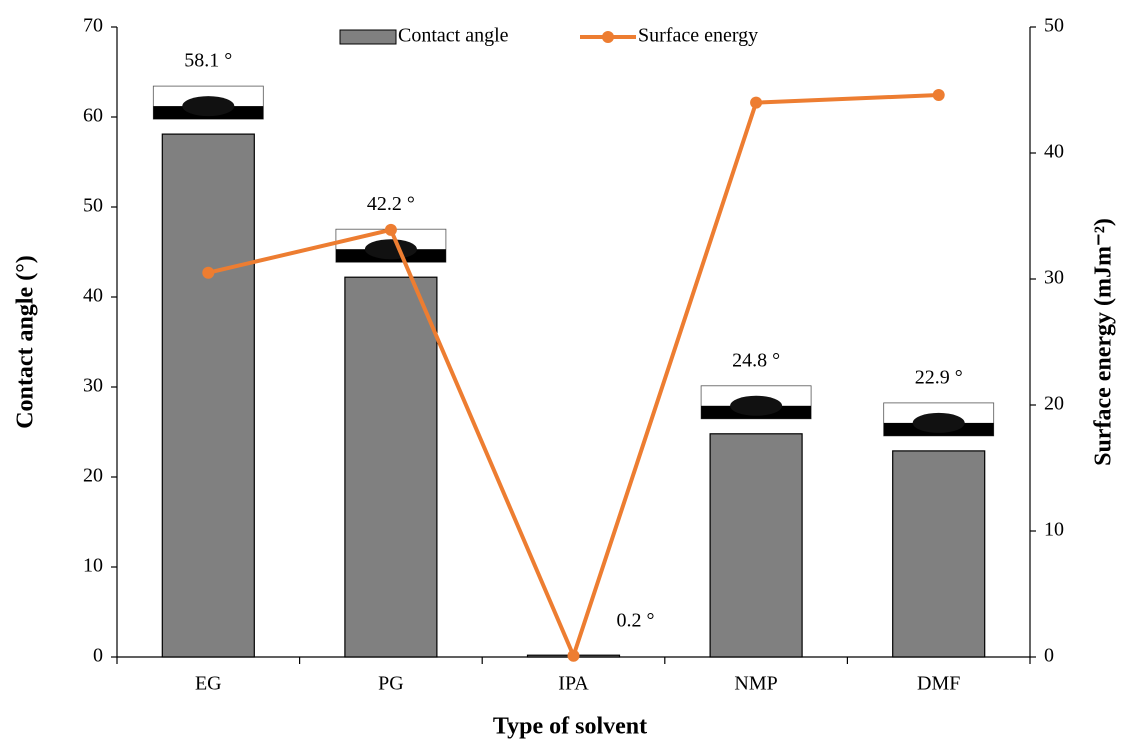  I want to click on y-tick-label: 20, so click(93, 476).